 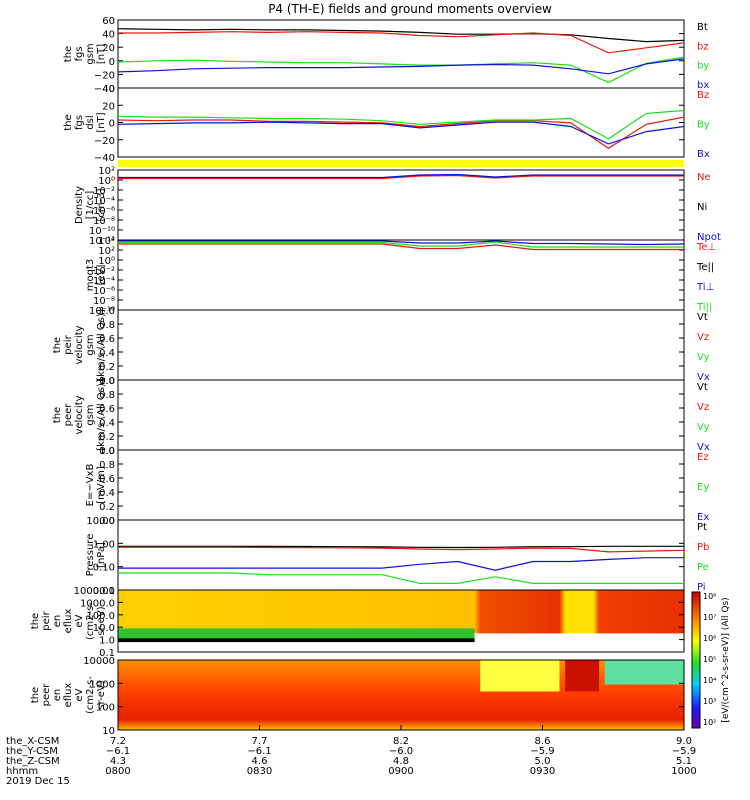 I want to click on panel-7: 10.00 1.00 0.10 0.01 Pressure [nPa] Pt Pb Pe Pi, so click(x=397, y=556).